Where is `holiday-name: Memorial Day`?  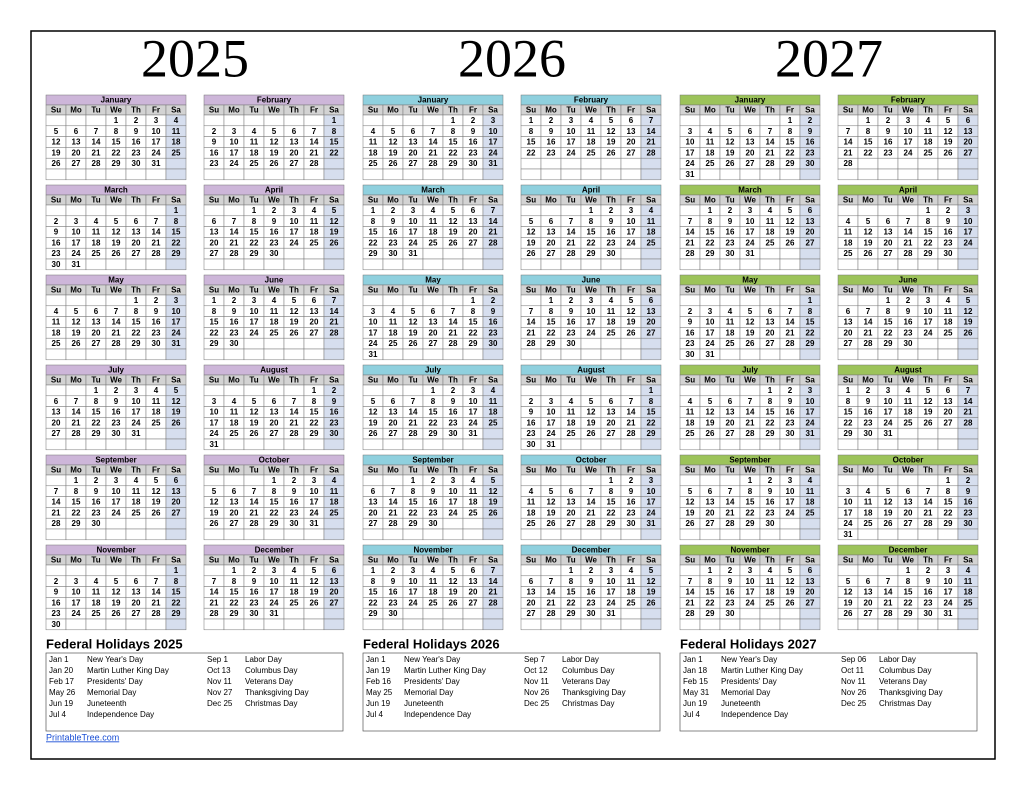
holiday-name: Memorial Day is located at coordinates (745, 692).